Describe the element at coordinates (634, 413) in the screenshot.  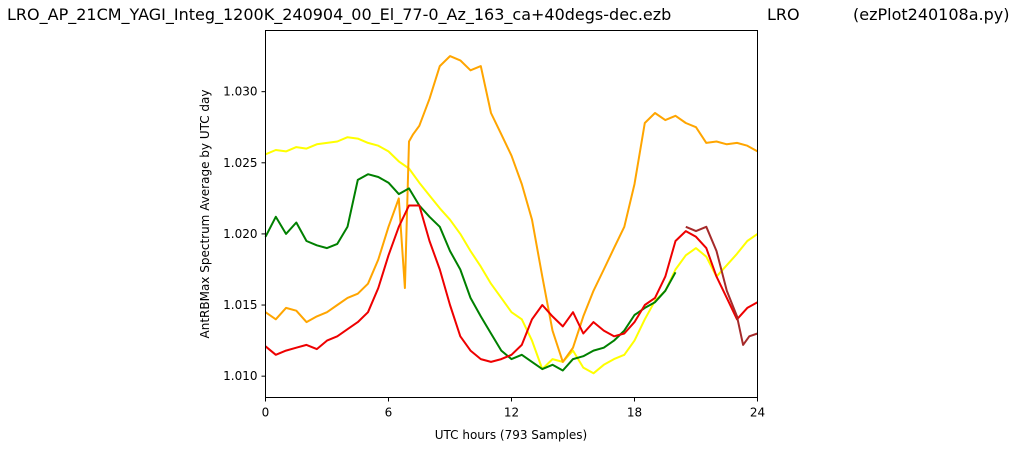
I see `x-tick-label: 18` at that location.